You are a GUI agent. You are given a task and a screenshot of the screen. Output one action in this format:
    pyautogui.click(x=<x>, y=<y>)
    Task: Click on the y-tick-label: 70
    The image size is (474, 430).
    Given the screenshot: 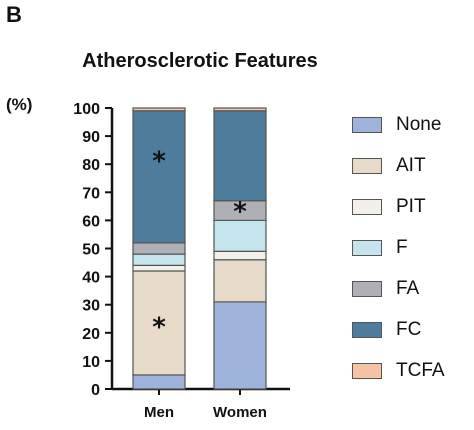 What is the action you would take?
    pyautogui.click(x=91, y=193)
    